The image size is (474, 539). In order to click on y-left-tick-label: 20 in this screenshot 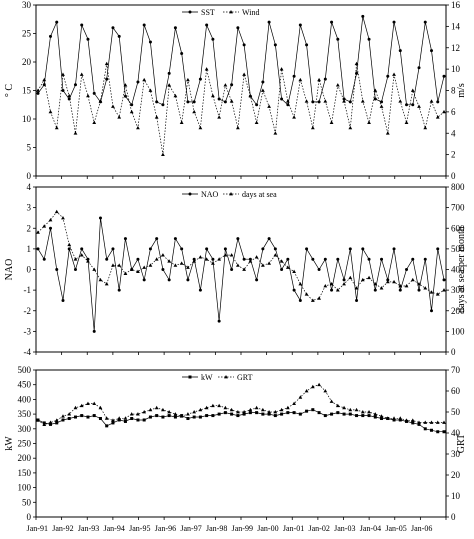, I will do `click(27, 62)`.